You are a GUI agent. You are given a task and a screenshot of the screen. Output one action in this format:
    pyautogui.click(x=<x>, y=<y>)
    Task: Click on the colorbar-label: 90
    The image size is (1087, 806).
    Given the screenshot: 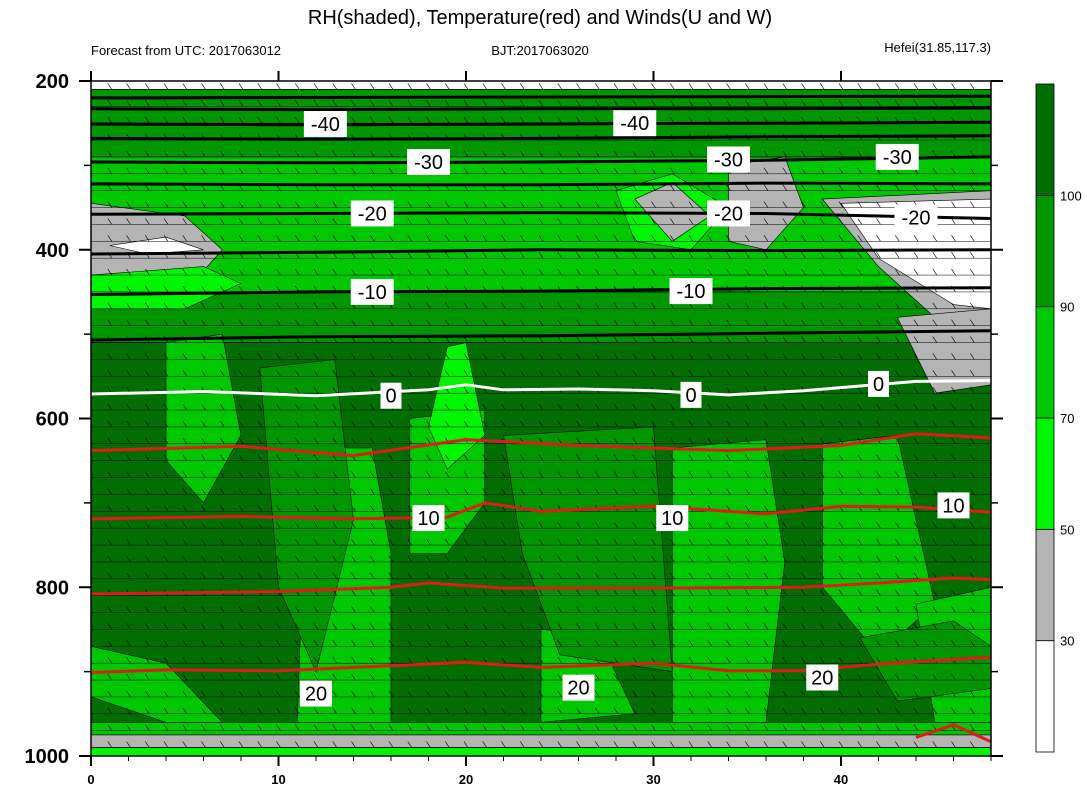 What is the action you would take?
    pyautogui.click(x=1067, y=307)
    